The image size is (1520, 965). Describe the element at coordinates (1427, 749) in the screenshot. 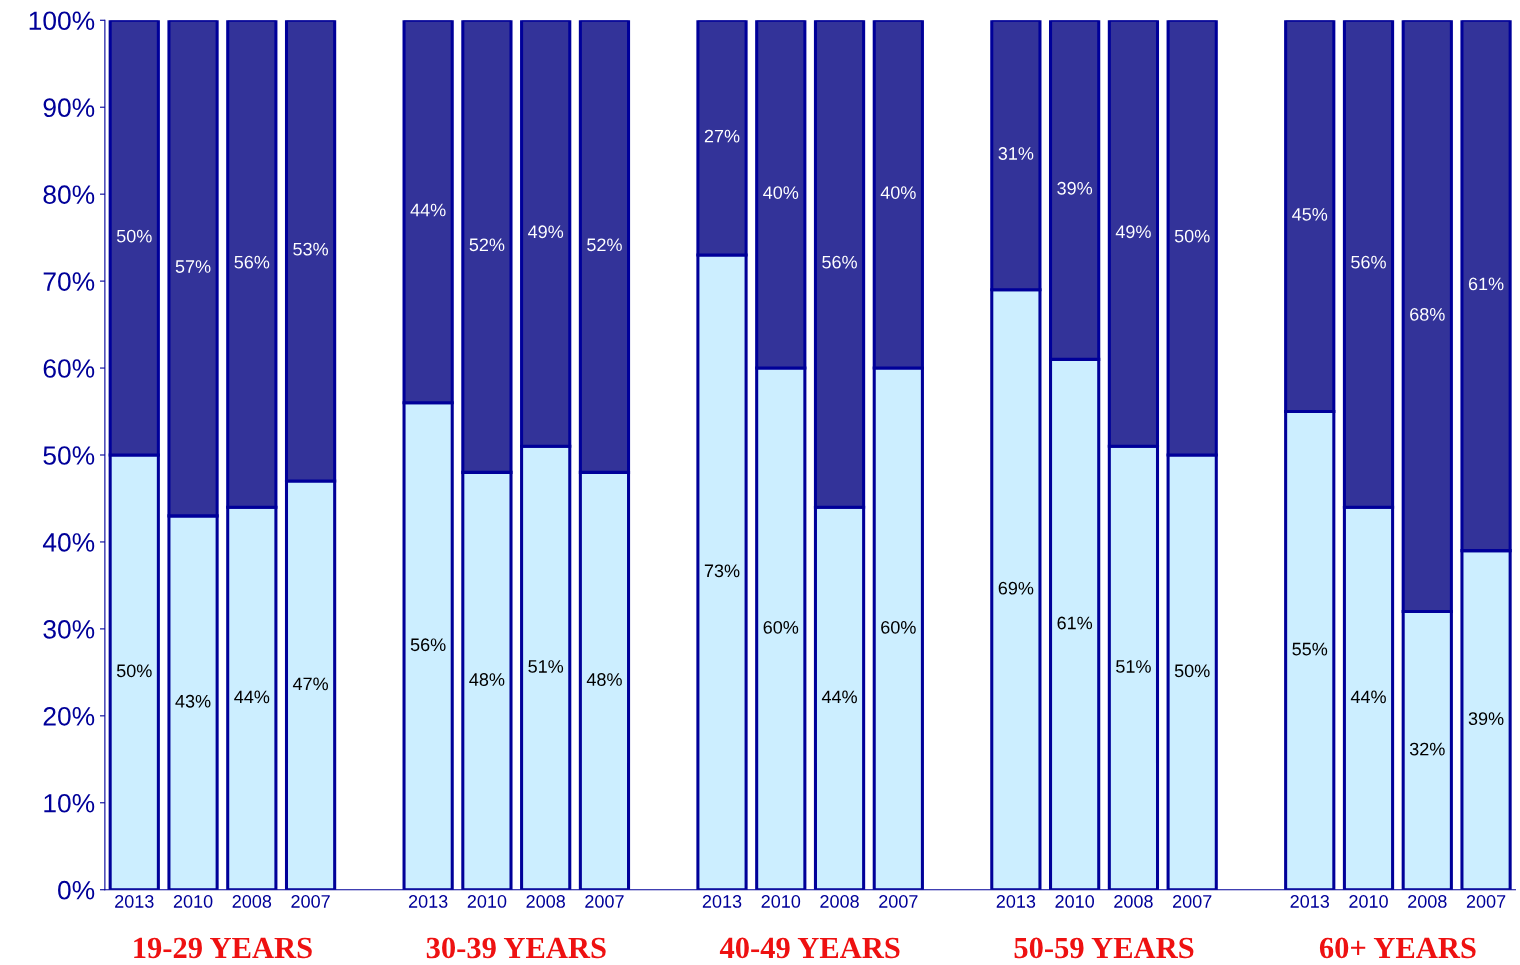

I see `data-label: 32%` at that location.